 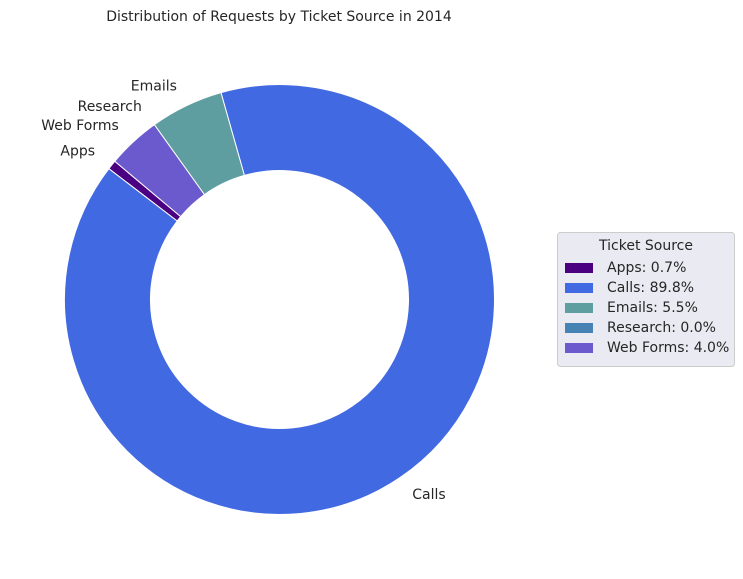 I want to click on legend-label-apps: Apps: 0.7%, so click(x=646, y=268).